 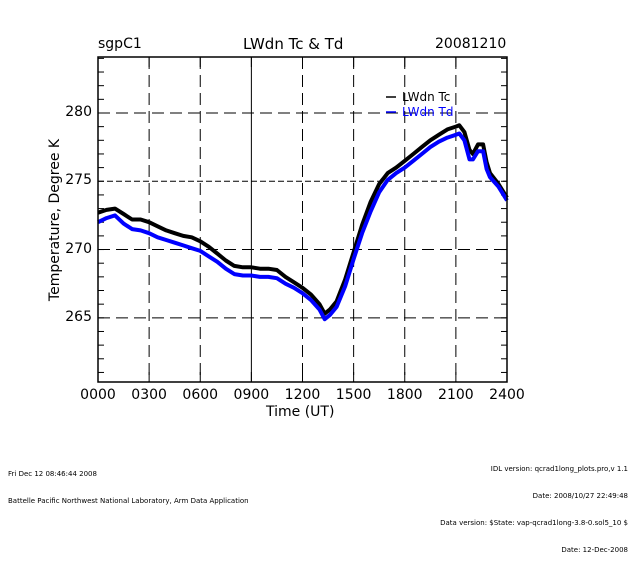 I want to click on footer-idl-date: Date: 2008/10/27 22:49:48, so click(x=580, y=496).